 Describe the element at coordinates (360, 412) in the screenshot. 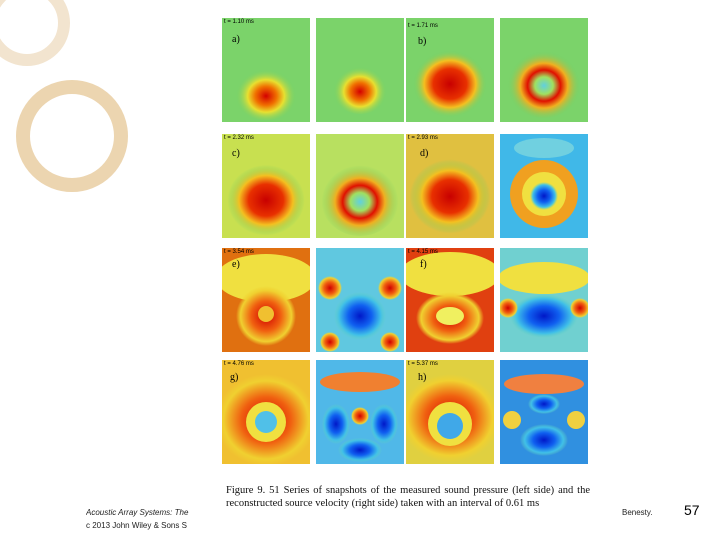

I see `snapshot-velocity-g` at that location.